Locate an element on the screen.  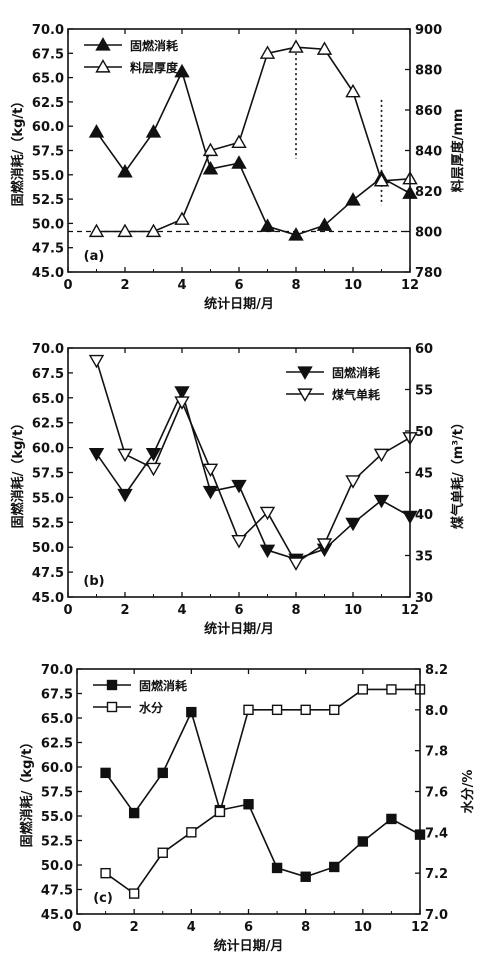
y-right-tick-label: 880 is located at coordinates (428, 71).